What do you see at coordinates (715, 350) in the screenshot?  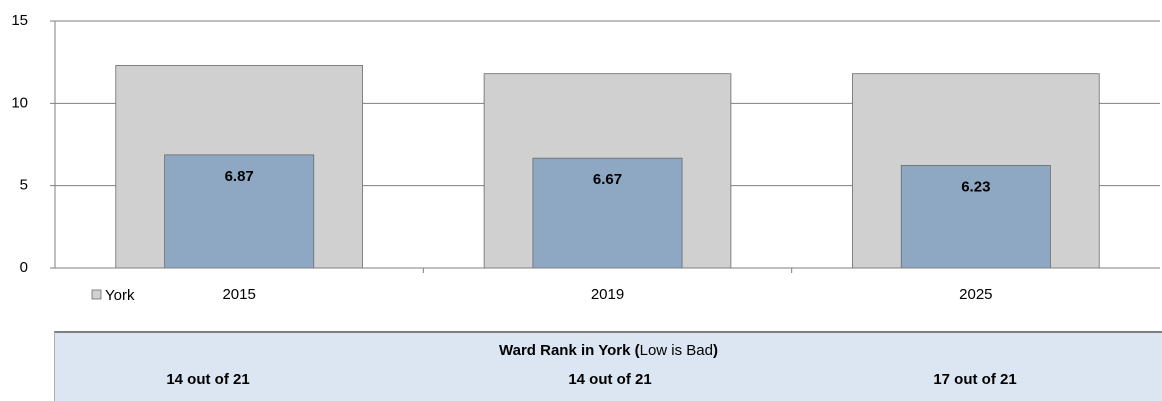 I see `rank-title-part: )` at bounding box center [715, 350].